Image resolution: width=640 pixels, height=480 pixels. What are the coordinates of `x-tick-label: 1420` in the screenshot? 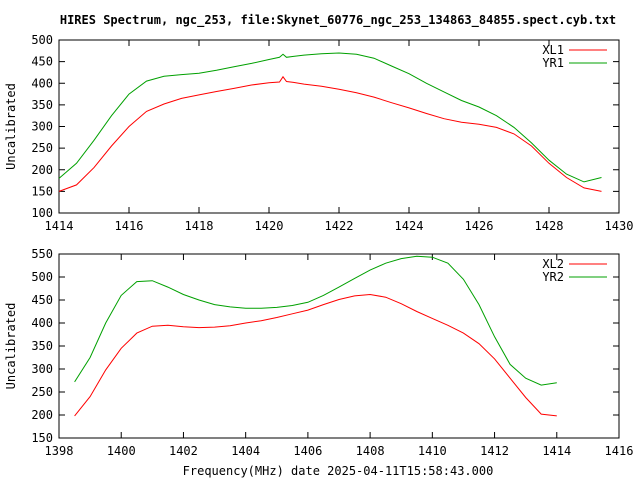 It's located at (269, 226).